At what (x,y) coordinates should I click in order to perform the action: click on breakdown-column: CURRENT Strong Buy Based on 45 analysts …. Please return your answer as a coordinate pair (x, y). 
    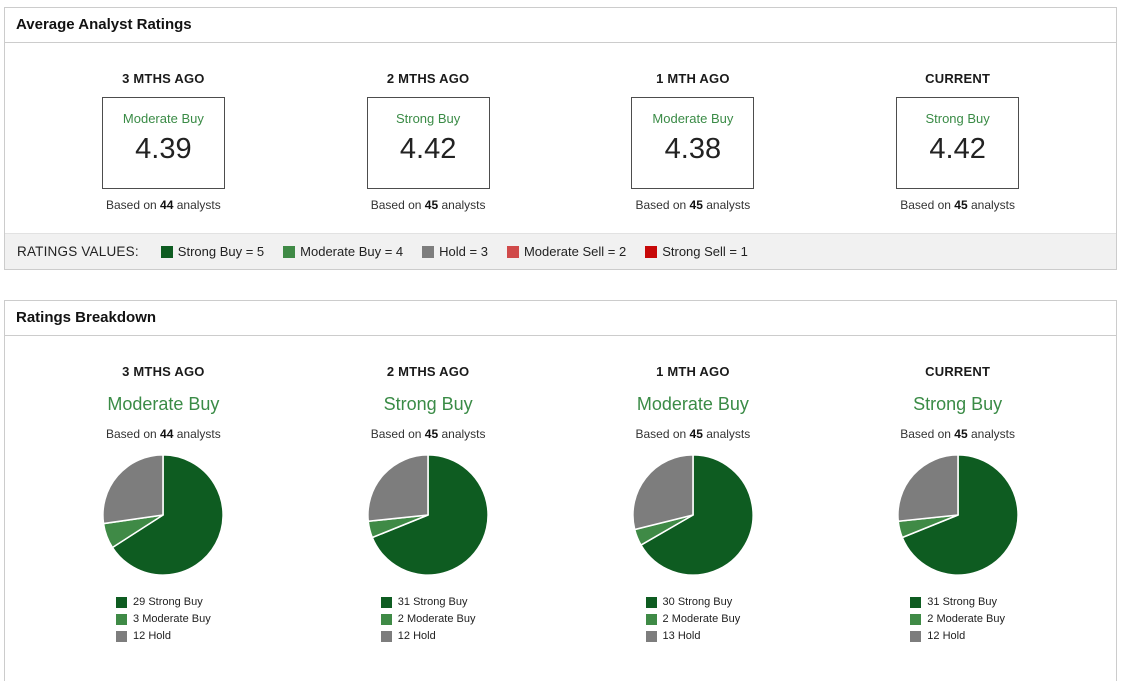
    Looking at the image, I should click on (957, 505).